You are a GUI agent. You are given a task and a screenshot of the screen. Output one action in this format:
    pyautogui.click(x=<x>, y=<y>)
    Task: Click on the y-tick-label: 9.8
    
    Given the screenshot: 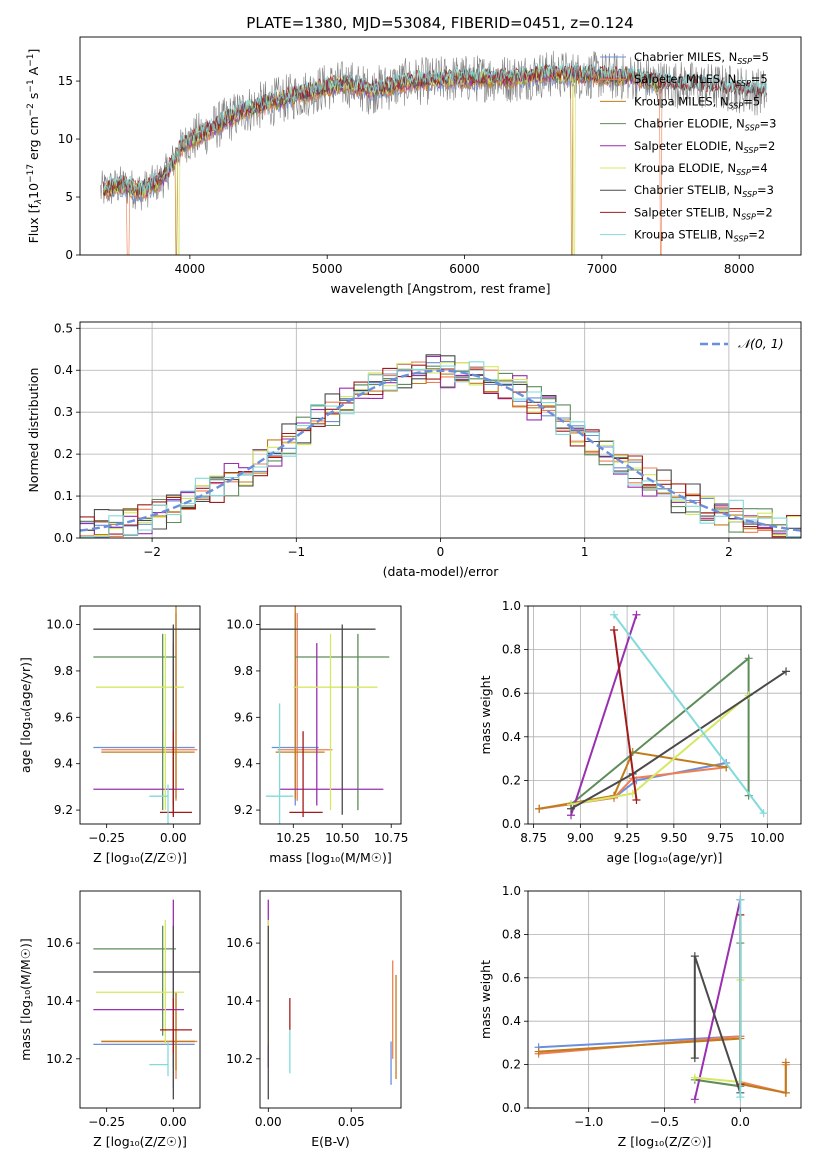 What is the action you would take?
    pyautogui.click(x=63, y=671)
    